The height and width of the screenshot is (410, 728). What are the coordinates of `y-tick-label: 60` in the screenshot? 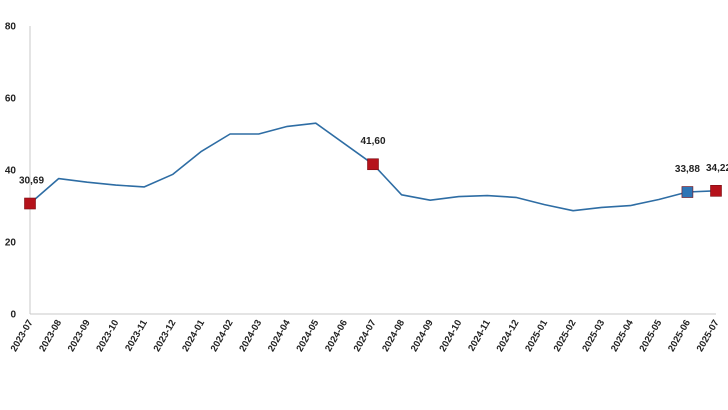 It's located at (11, 99).